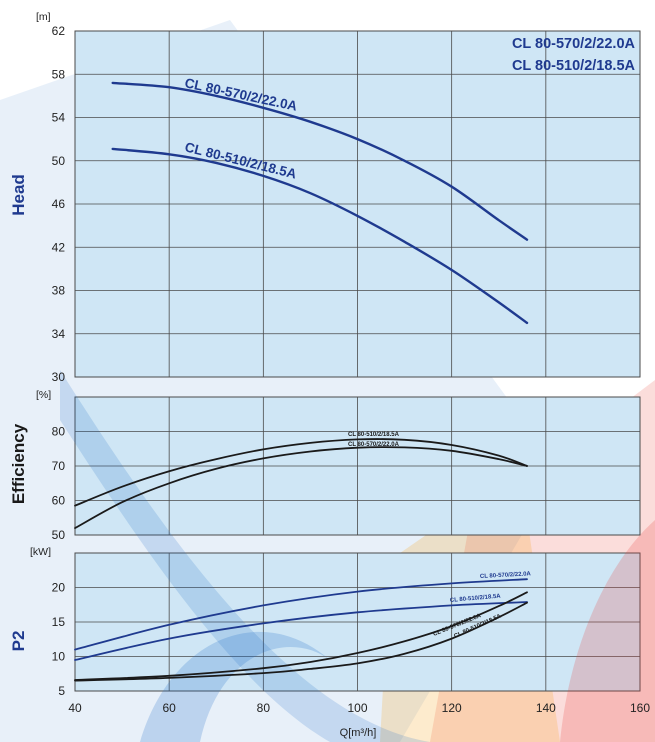 The image size is (655, 742). I want to click on efficiency-axis-title: Efficiency, so click(18, 463).